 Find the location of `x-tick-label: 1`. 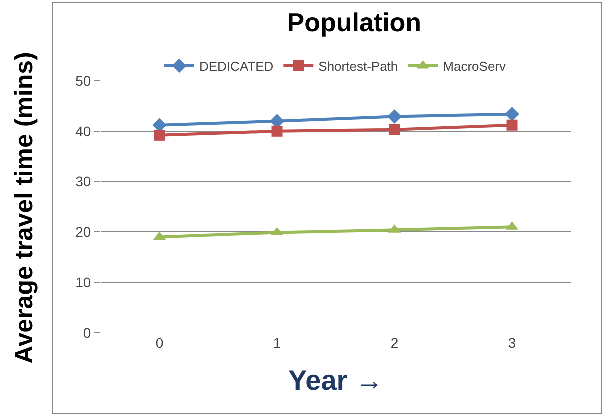

x-tick-label: 1 is located at coordinates (277, 343).